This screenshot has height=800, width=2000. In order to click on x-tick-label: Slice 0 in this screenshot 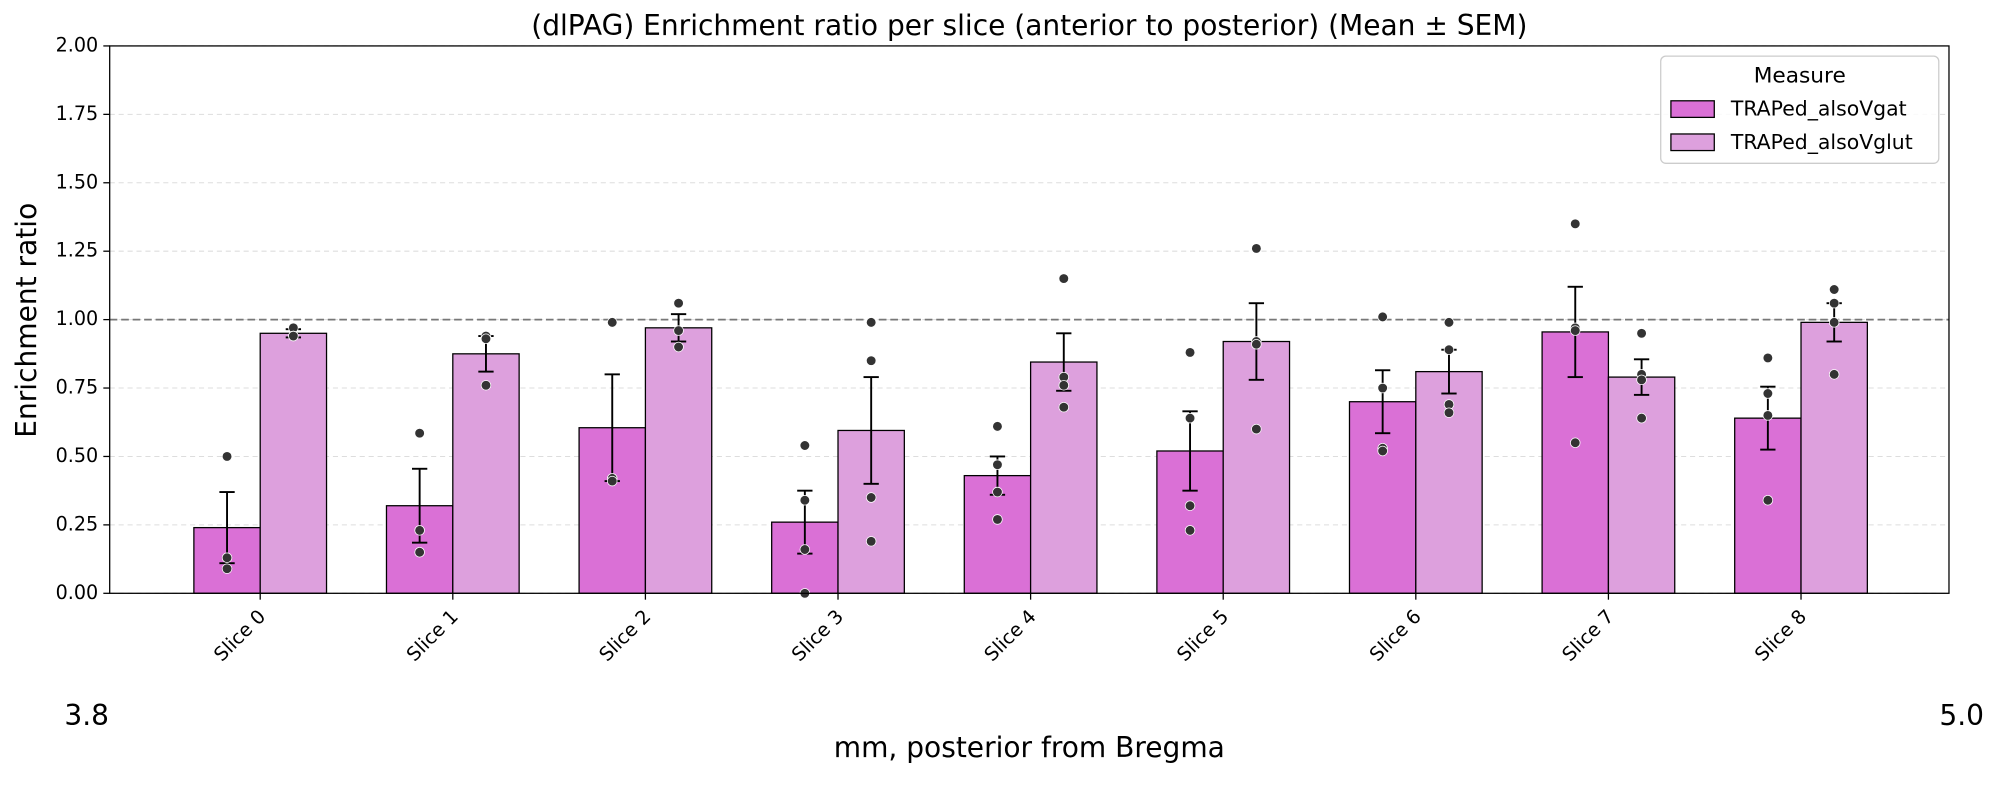, I will do `click(239, 635)`.